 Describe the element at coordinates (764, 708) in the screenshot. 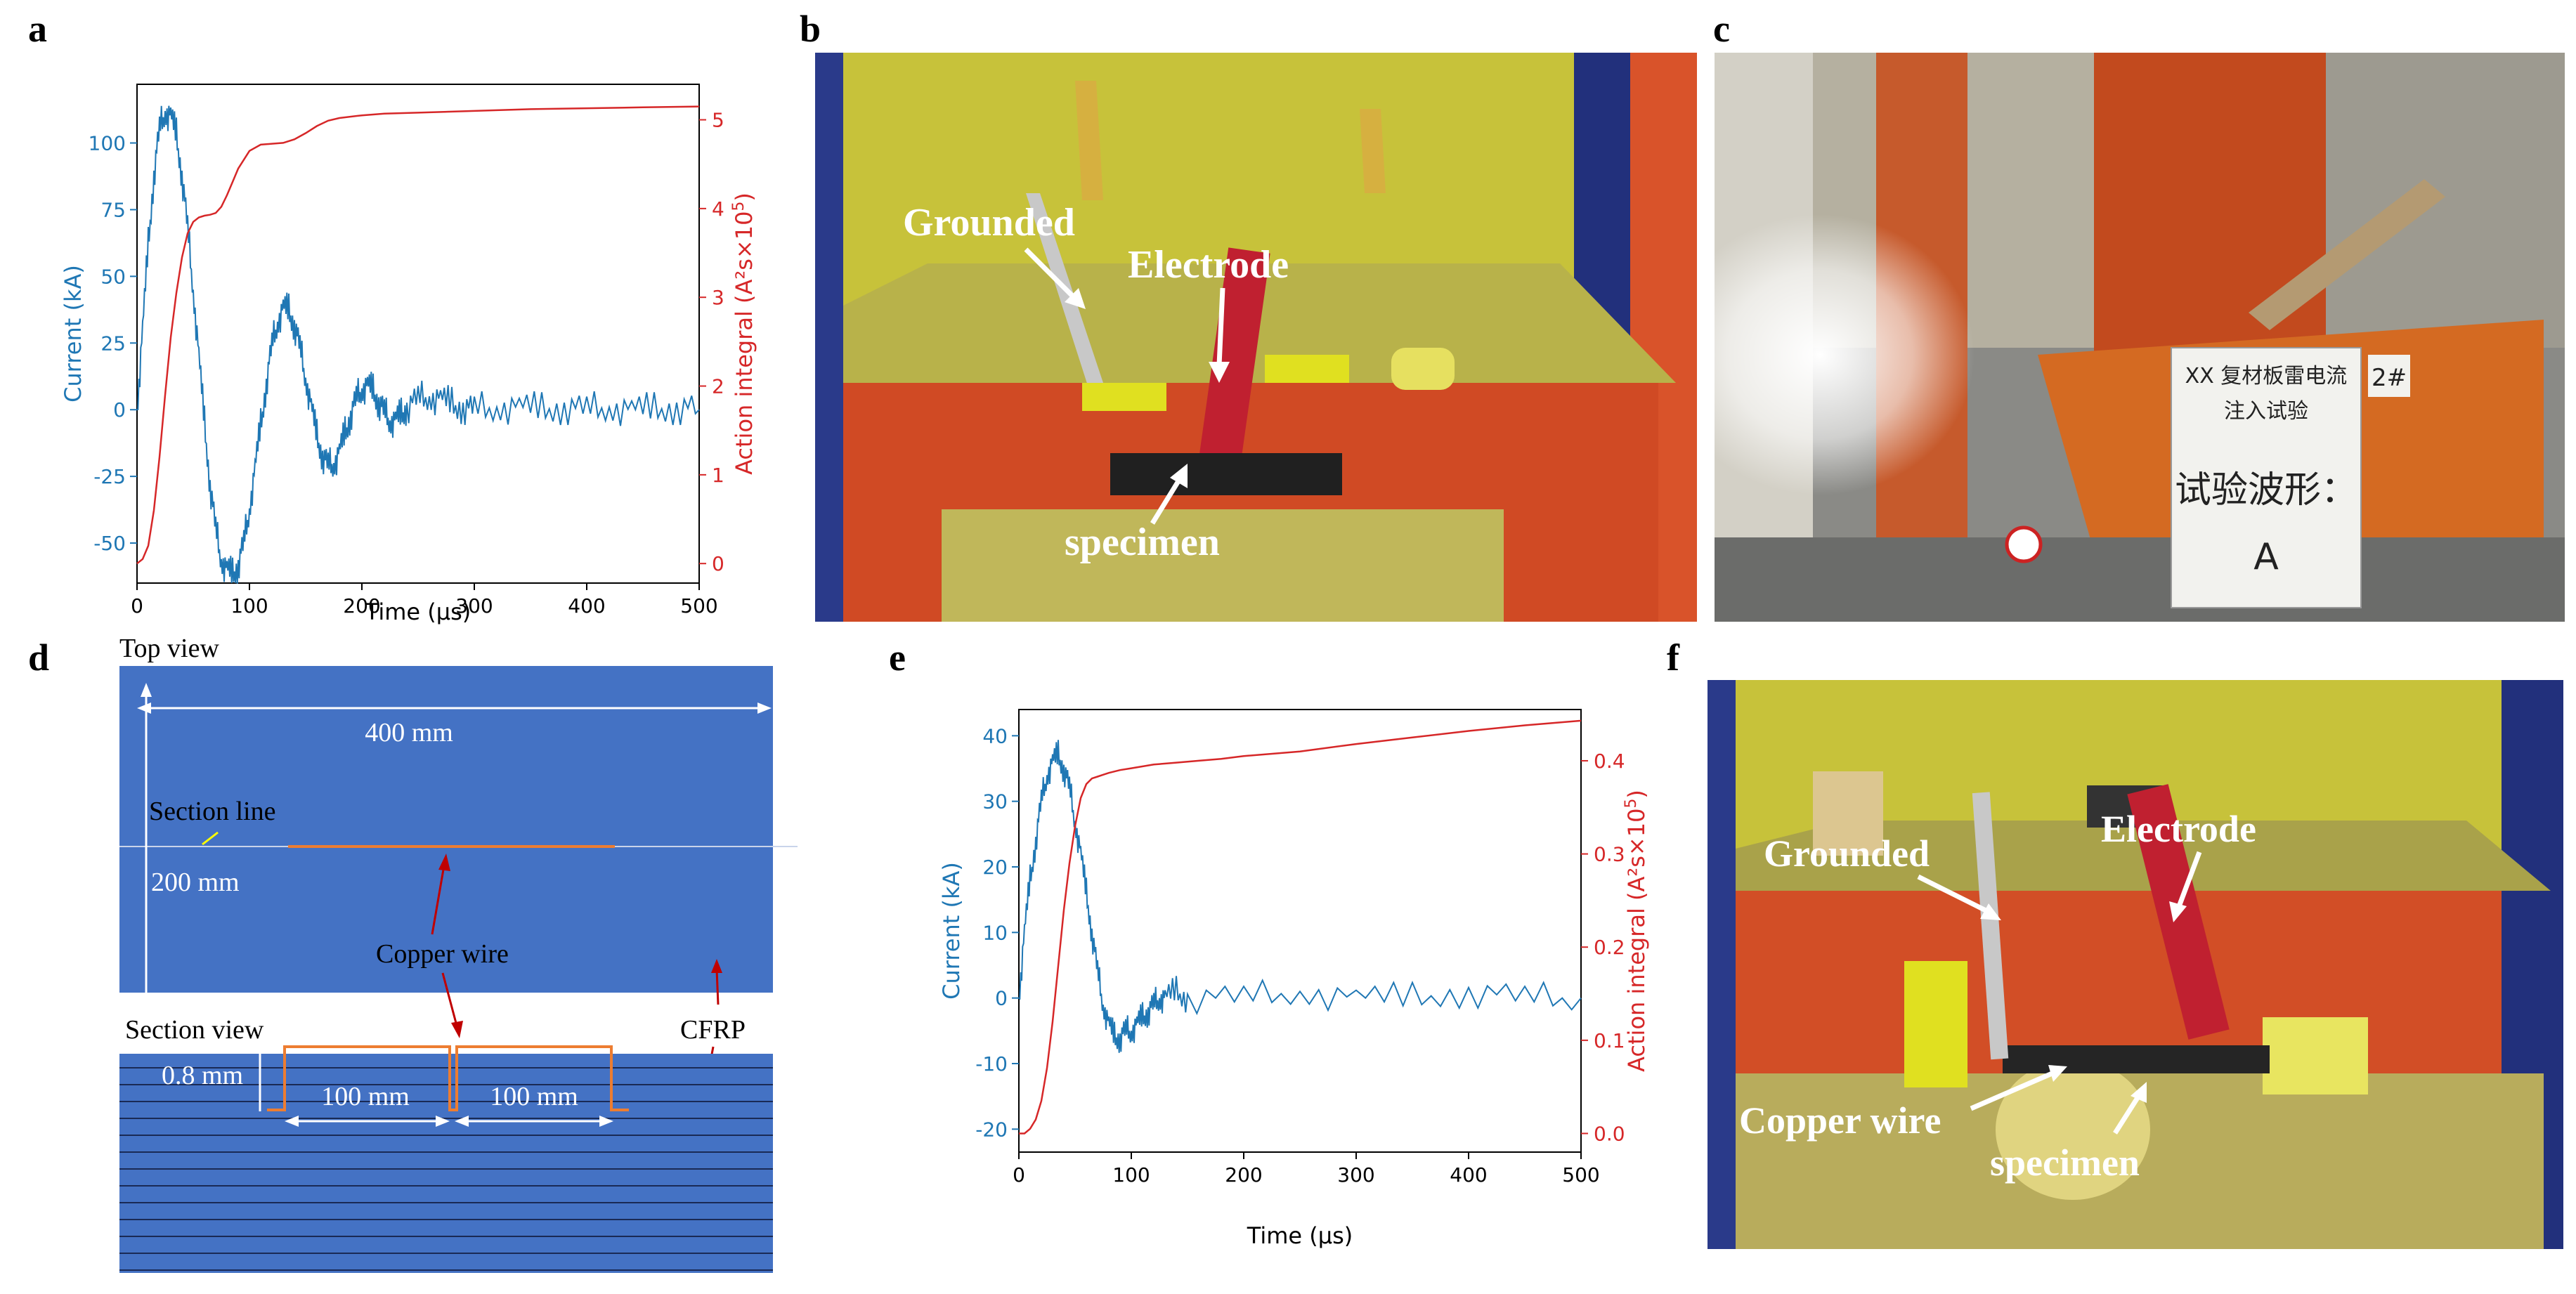

I see `diagram-d-dim-400-arrow-right` at that location.